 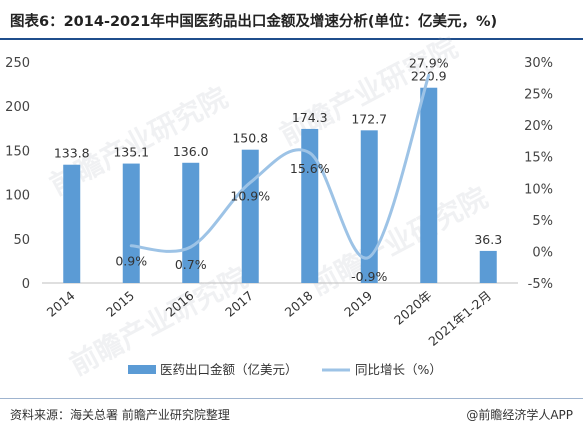 I want to click on legend-bar-label: 医药出口金额（亿美元）, so click(x=229, y=369).